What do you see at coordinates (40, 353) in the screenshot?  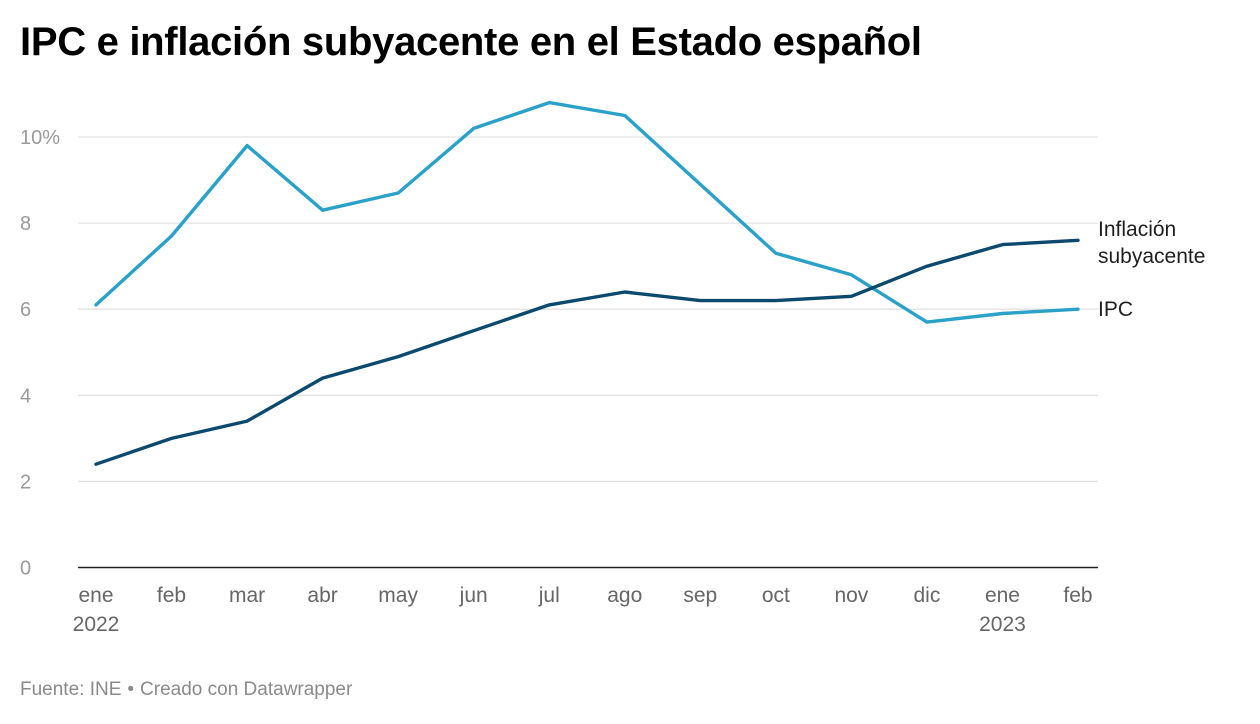 I see `y-axis-ticks: 0 2 4 6 8 10%` at bounding box center [40, 353].